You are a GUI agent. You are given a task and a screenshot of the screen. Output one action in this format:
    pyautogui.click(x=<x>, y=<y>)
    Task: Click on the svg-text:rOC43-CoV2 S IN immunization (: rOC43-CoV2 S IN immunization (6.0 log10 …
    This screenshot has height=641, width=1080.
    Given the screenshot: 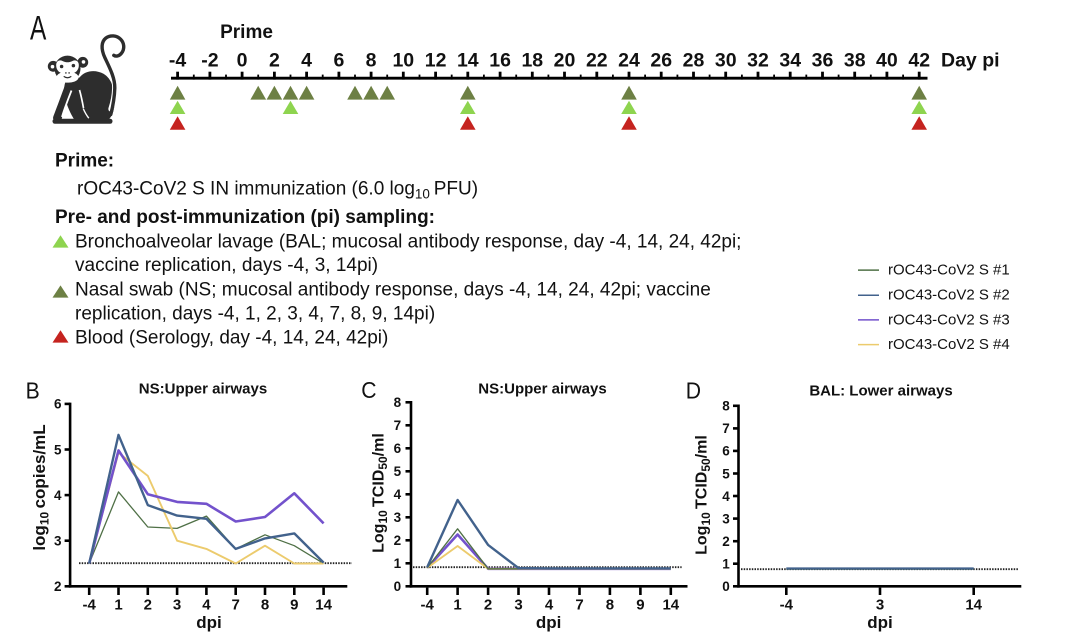 What is the action you would take?
    pyautogui.click(x=277, y=189)
    